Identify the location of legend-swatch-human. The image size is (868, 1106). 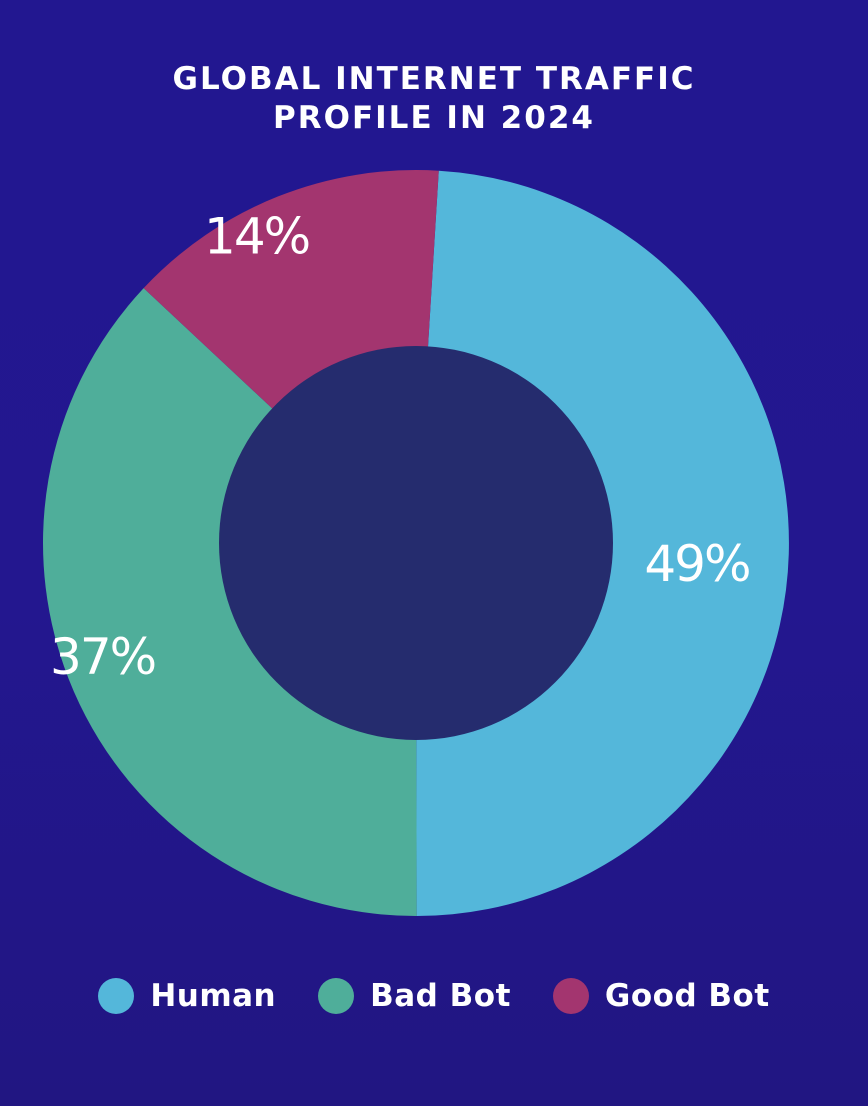
(116, 996).